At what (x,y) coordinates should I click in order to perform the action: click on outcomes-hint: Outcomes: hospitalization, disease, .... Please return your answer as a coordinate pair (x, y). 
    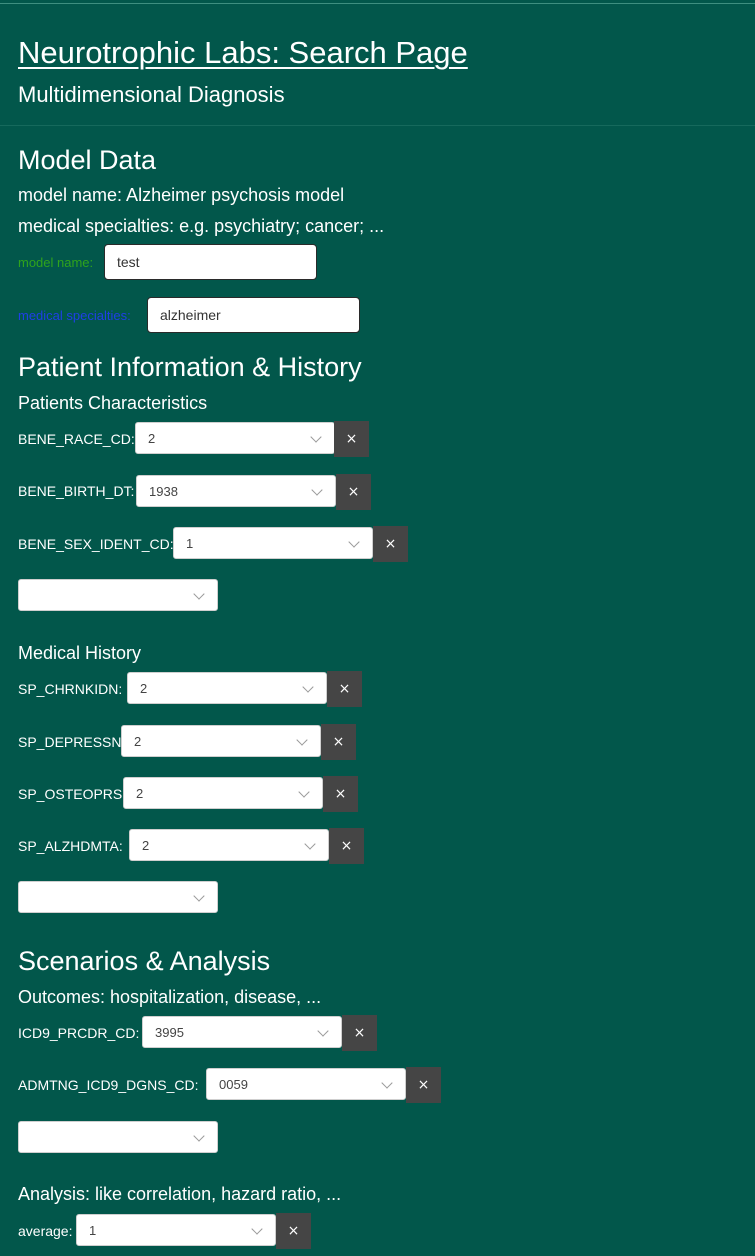
    Looking at the image, I should click on (170, 997).